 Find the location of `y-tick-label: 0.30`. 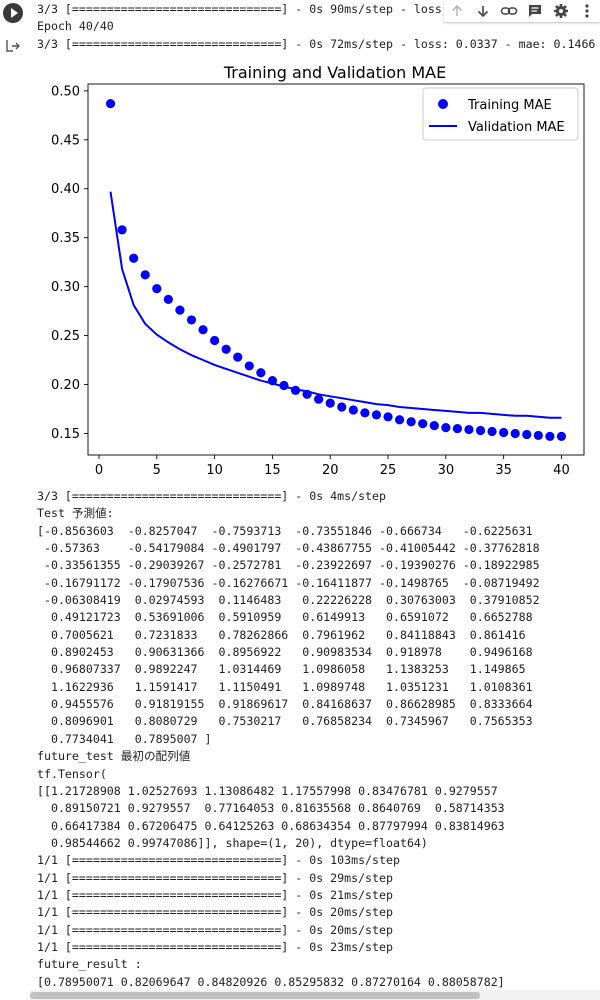

y-tick-label: 0.30 is located at coordinates (65, 287).